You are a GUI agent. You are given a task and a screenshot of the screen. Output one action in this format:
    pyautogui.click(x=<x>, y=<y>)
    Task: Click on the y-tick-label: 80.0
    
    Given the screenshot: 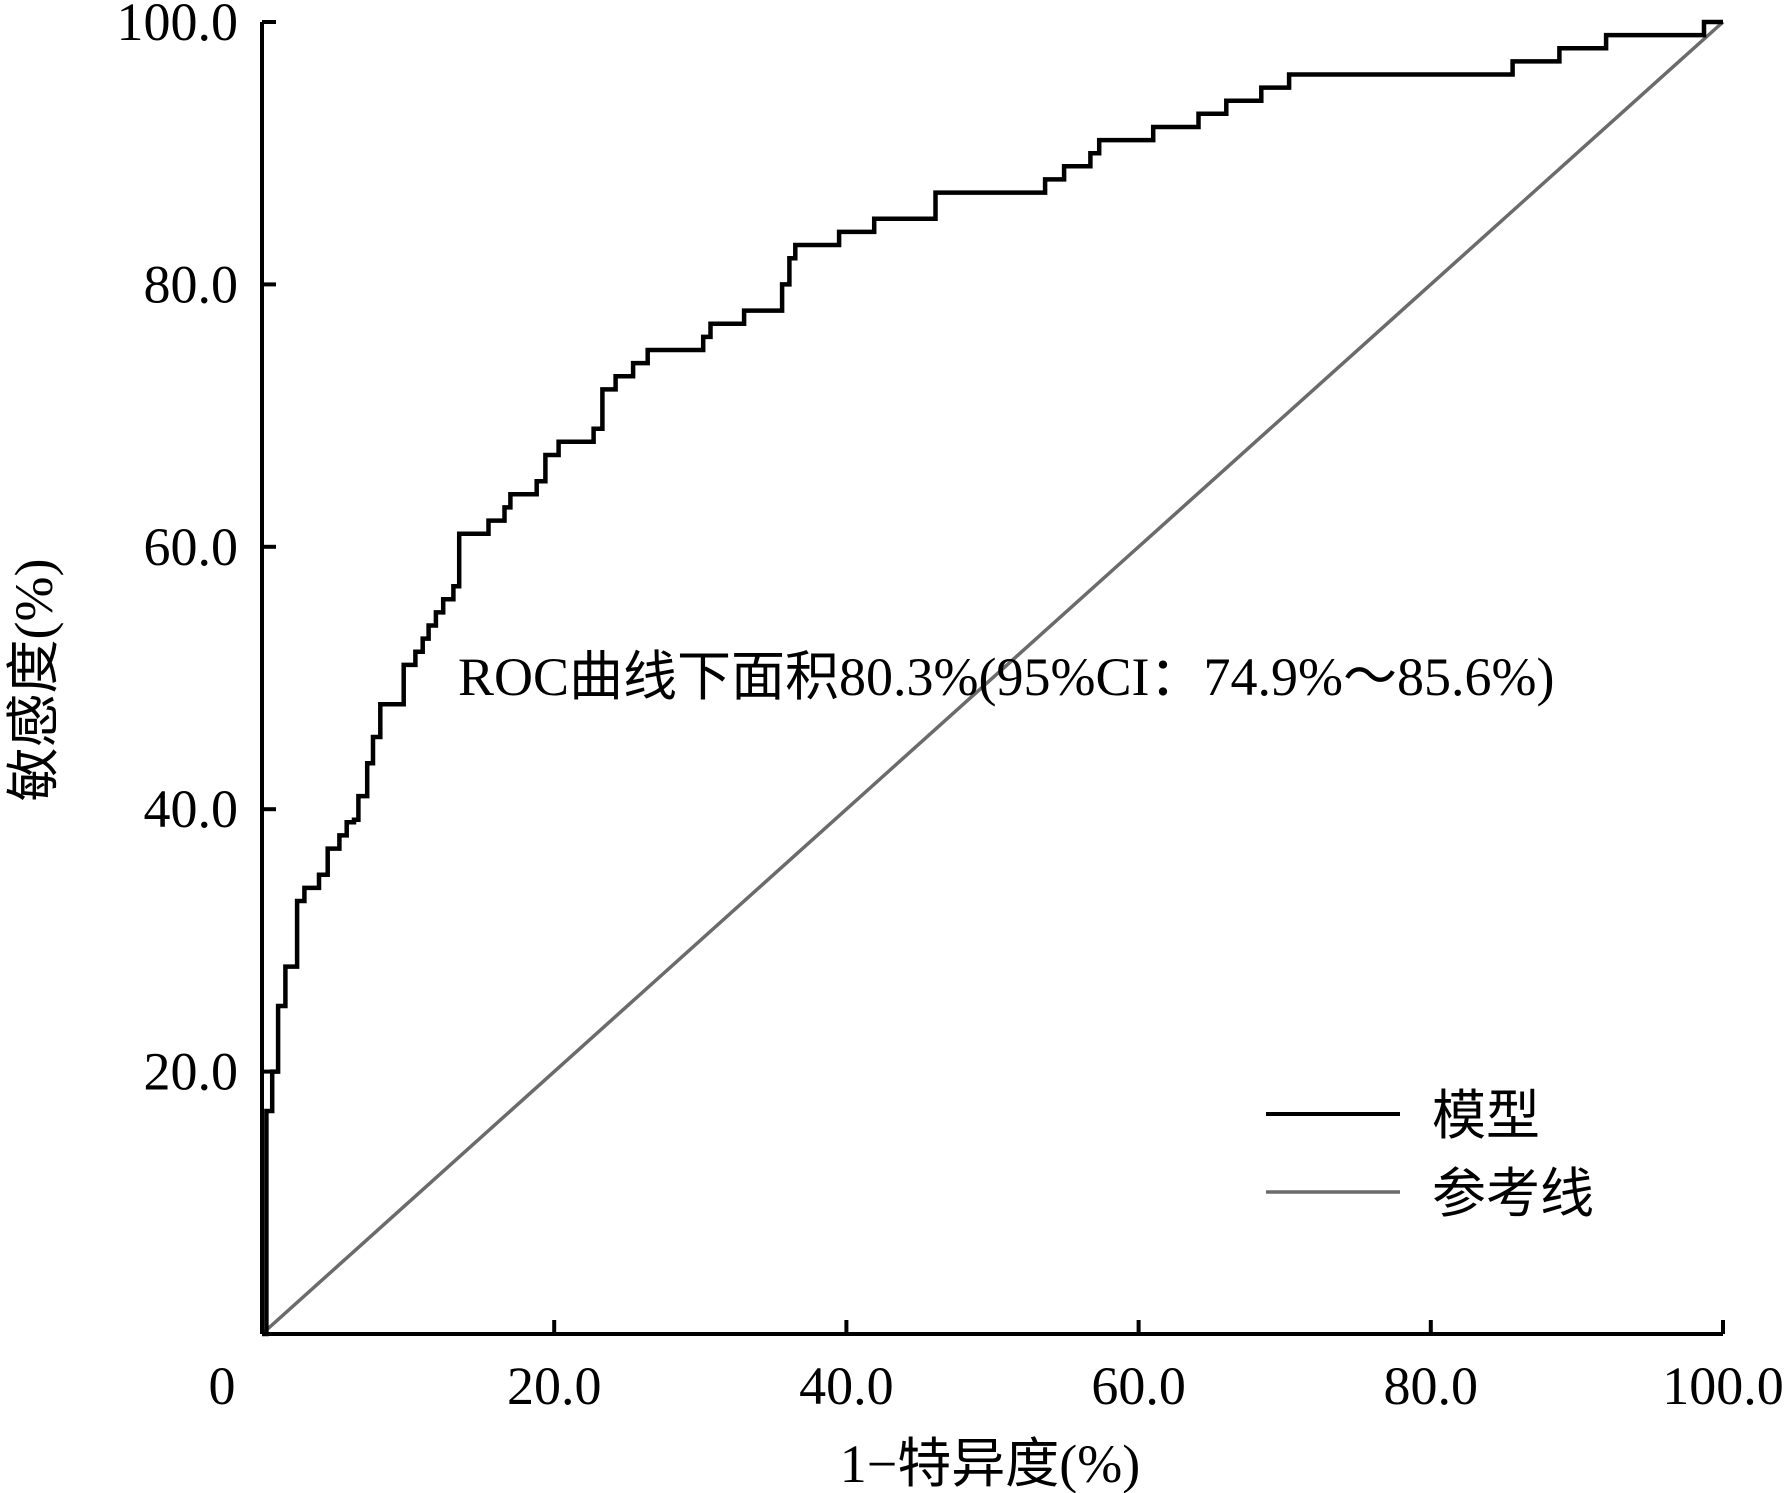 What is the action you would take?
    pyautogui.click(x=191, y=284)
    